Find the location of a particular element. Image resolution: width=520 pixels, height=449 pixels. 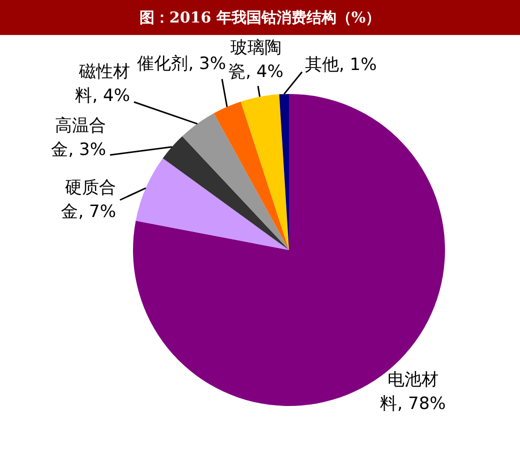

slice-label: 磁性材料, 4% is located at coordinates (102, 84).